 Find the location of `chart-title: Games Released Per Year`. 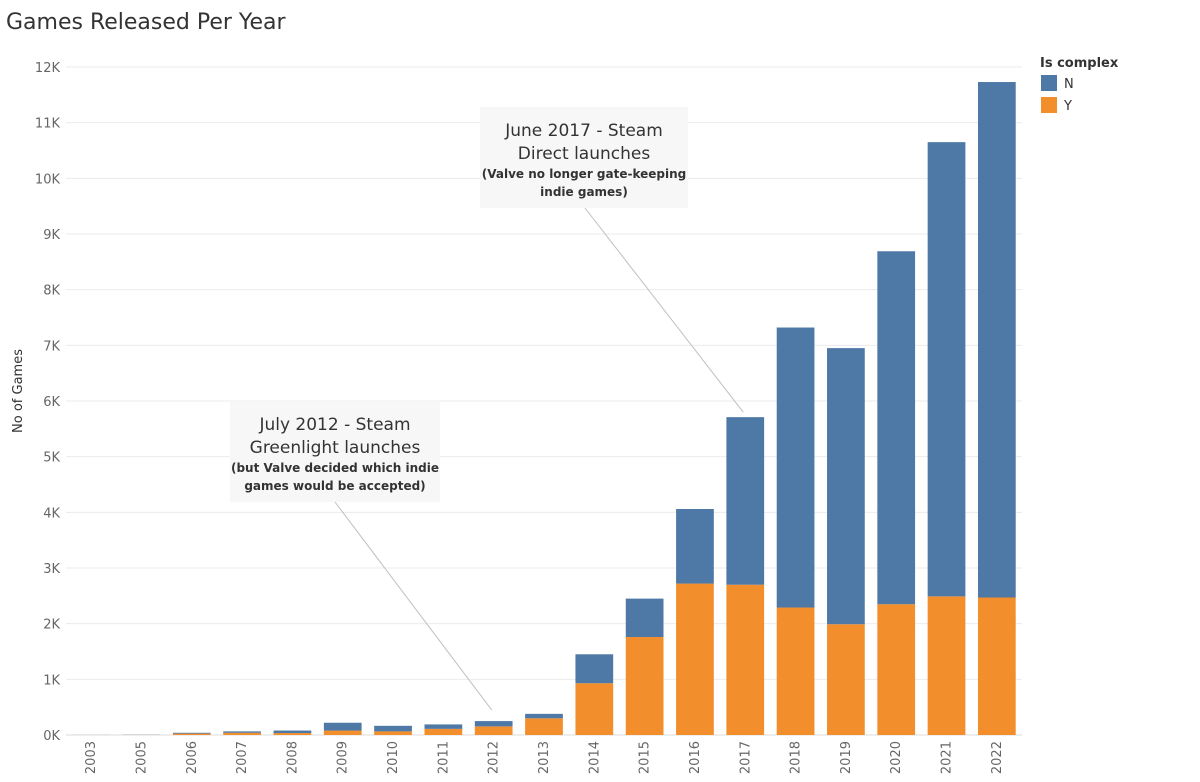

chart-title: Games Released Per Year is located at coordinates (146, 22).